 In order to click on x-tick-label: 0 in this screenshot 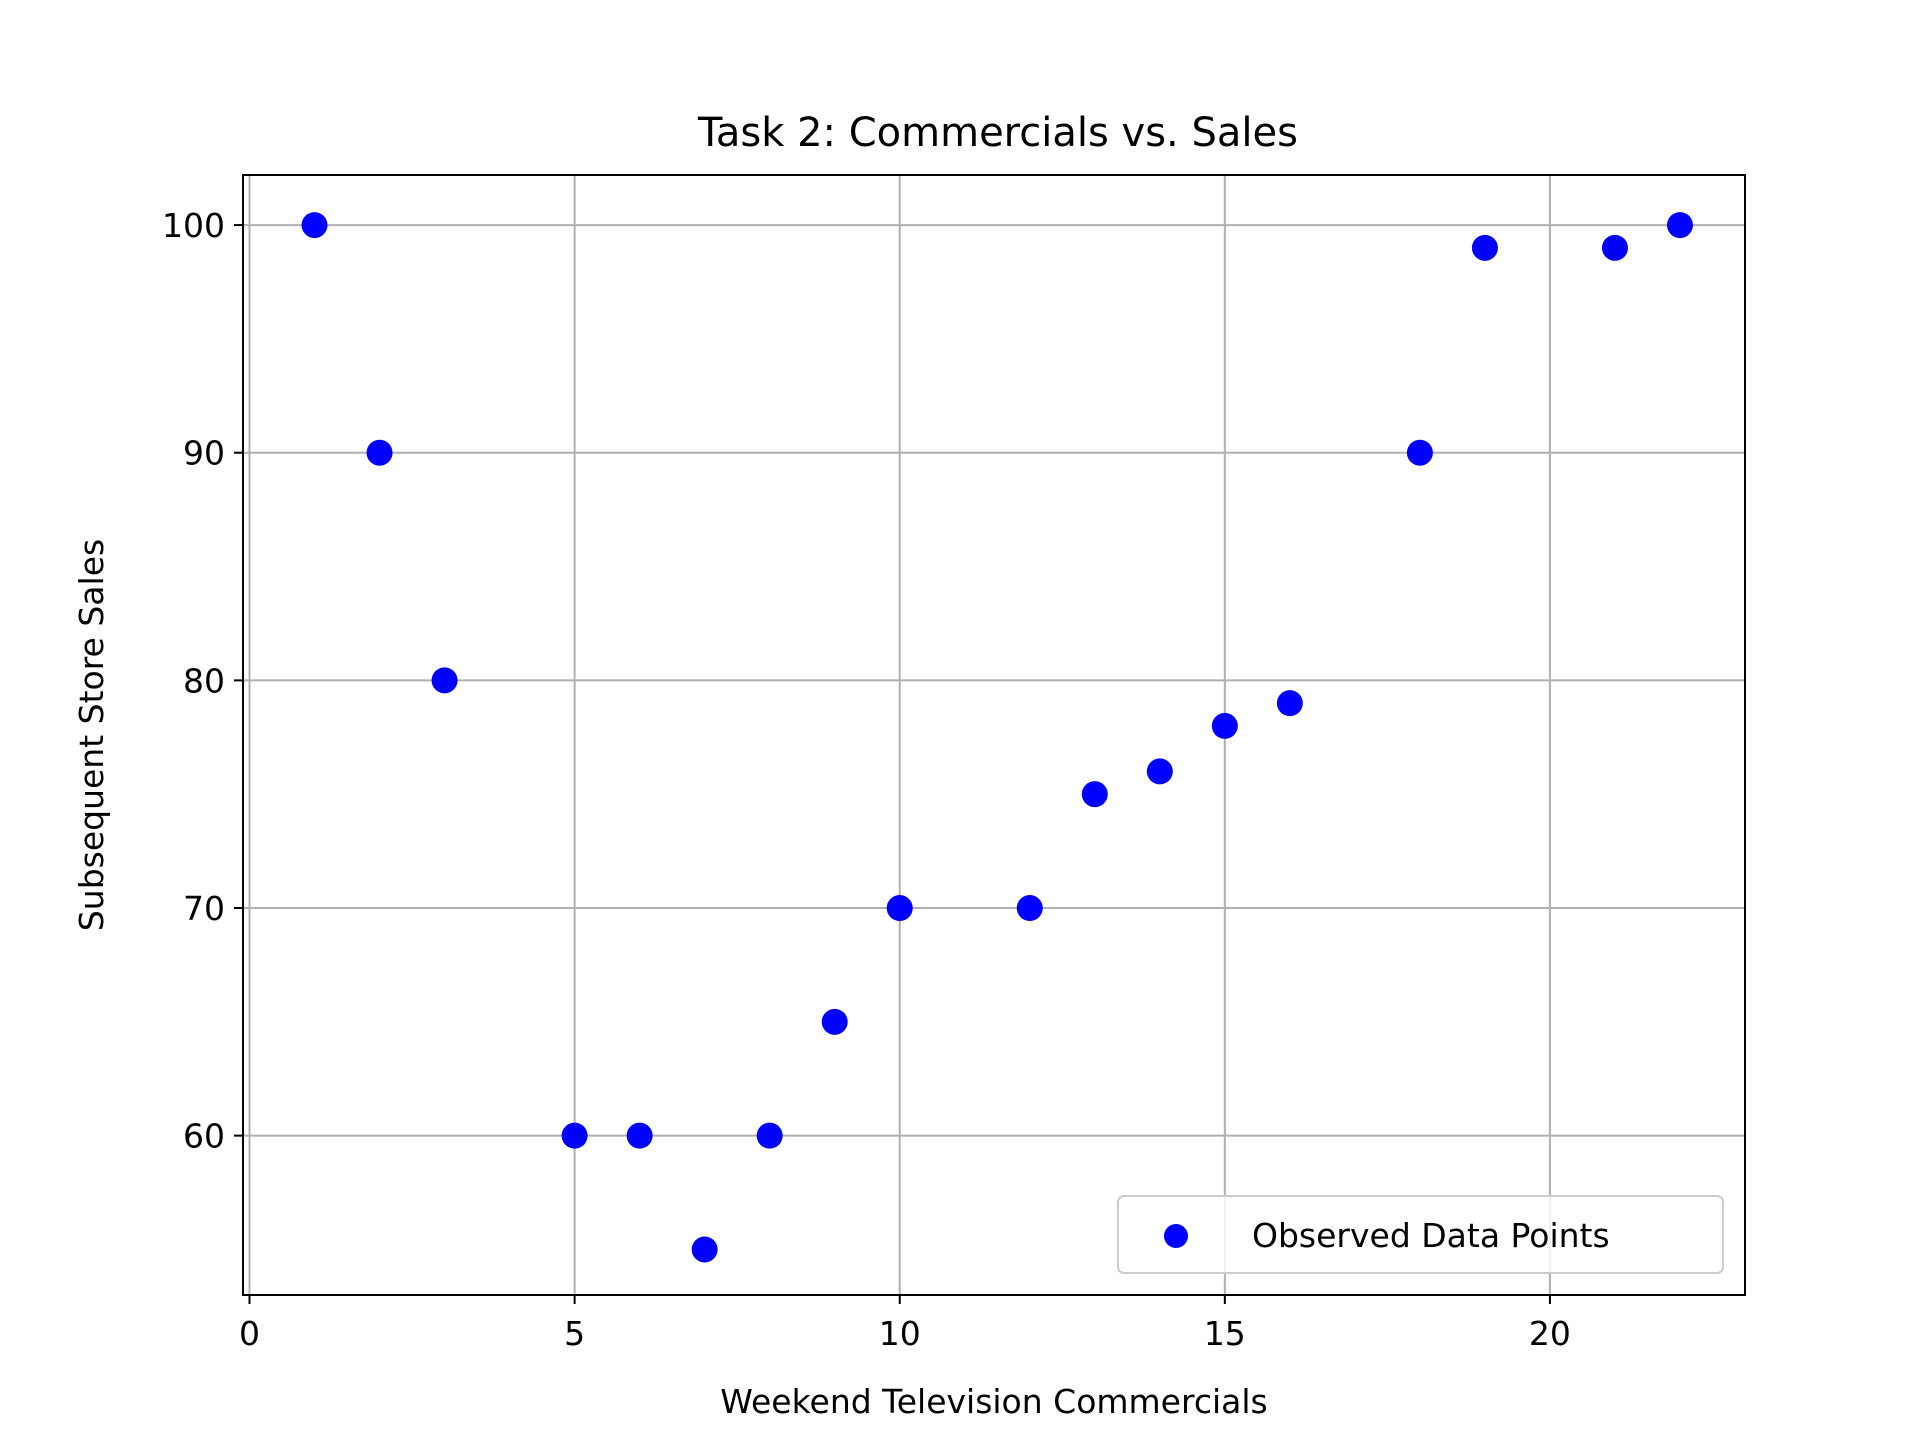, I will do `click(249, 1333)`.